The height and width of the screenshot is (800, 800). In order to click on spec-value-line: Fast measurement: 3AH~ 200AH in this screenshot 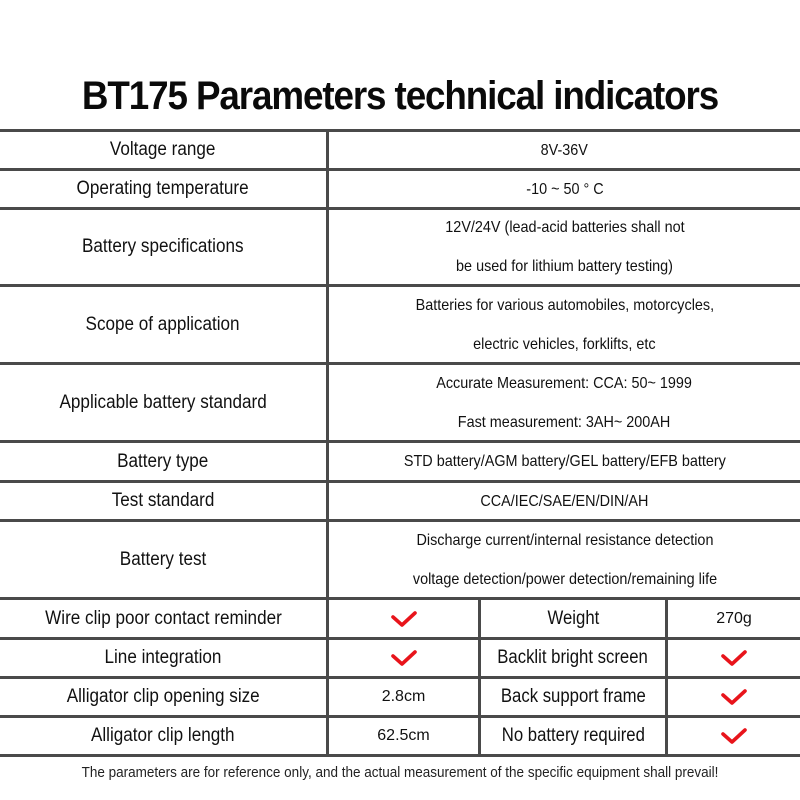, I will do `click(564, 422)`.